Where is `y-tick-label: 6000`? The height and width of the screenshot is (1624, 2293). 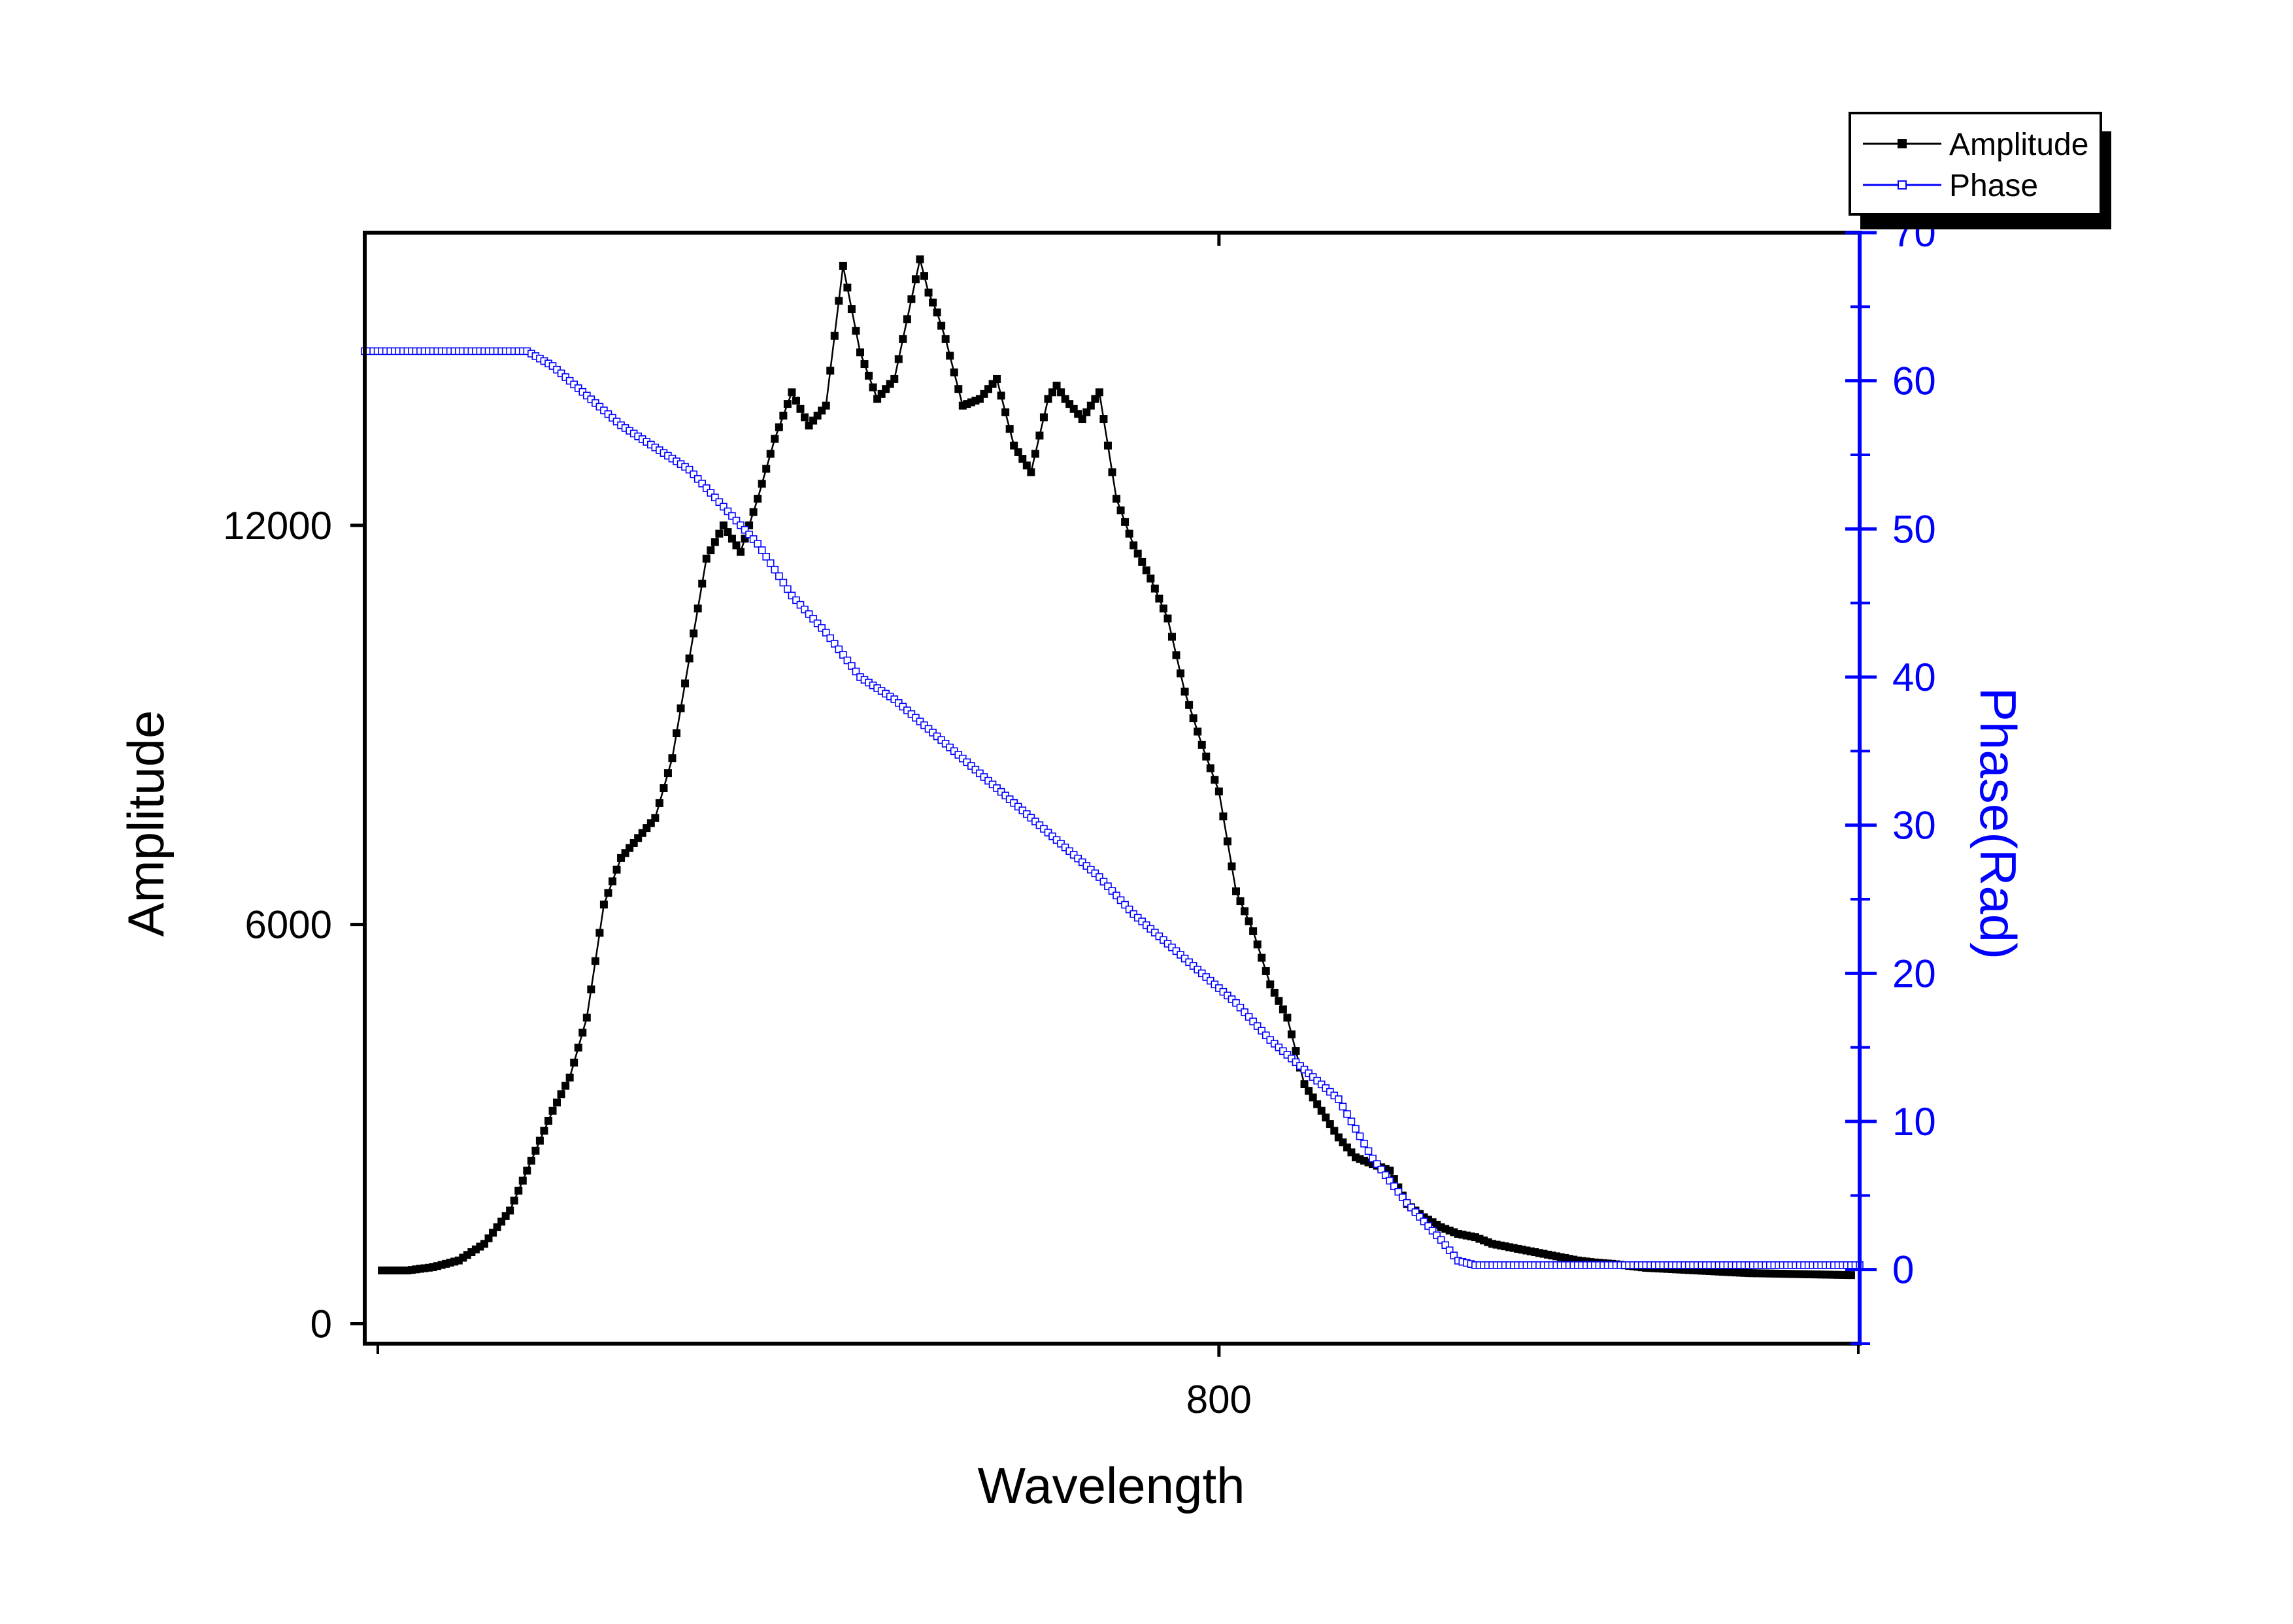 y-tick-label: 6000 is located at coordinates (288, 925).